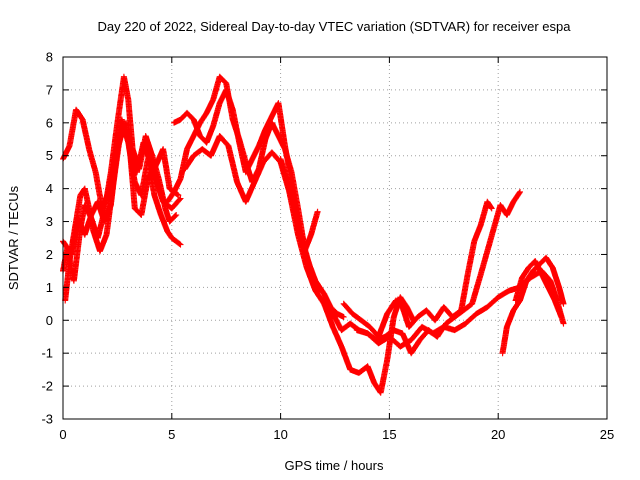  I want to click on y-tick-label: 2, so click(49, 254).